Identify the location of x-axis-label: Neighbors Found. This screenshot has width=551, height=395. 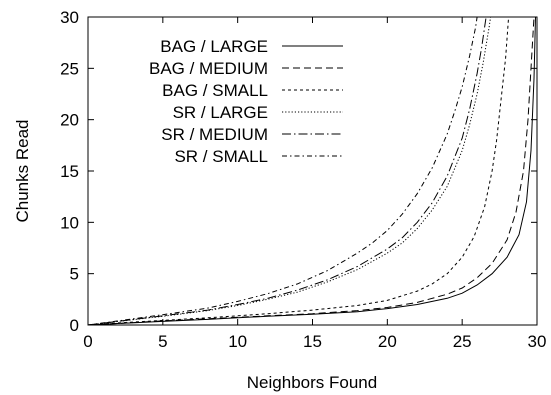
(312, 382).